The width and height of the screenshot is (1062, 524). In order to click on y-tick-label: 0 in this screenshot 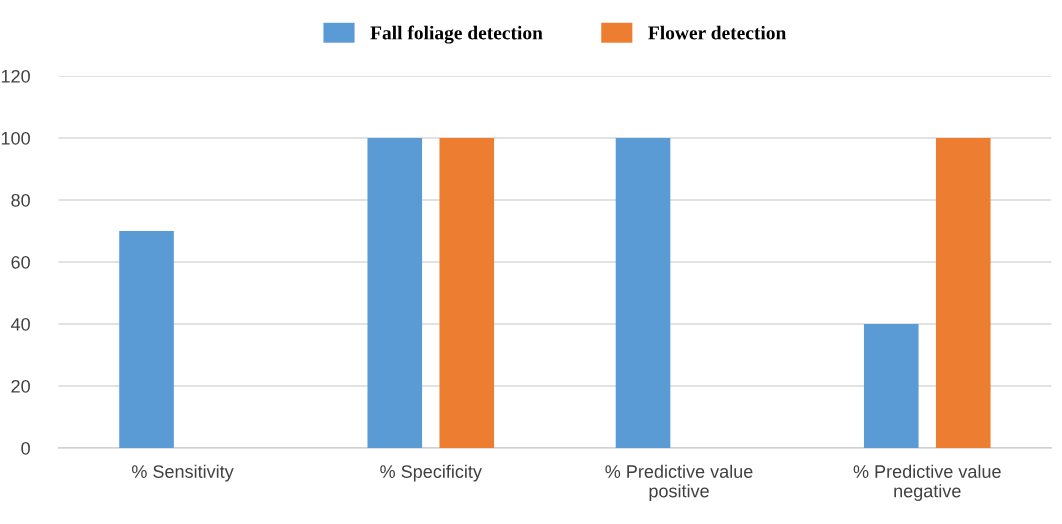, I will do `click(25, 448)`.